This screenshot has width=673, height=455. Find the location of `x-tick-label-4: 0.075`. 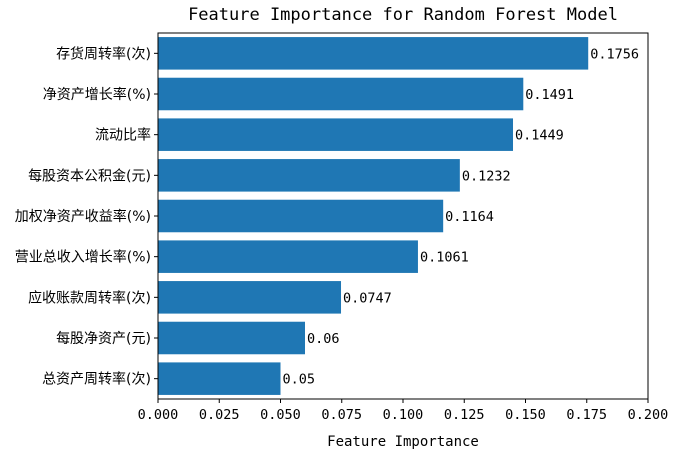

x-tick-label-4: 0.075 is located at coordinates (341, 415).